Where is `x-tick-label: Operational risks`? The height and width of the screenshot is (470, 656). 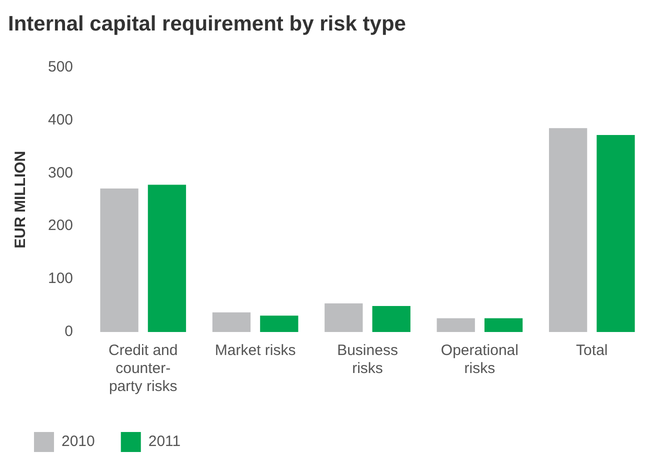
x-tick-label: Operational risks is located at coordinates (479, 360).